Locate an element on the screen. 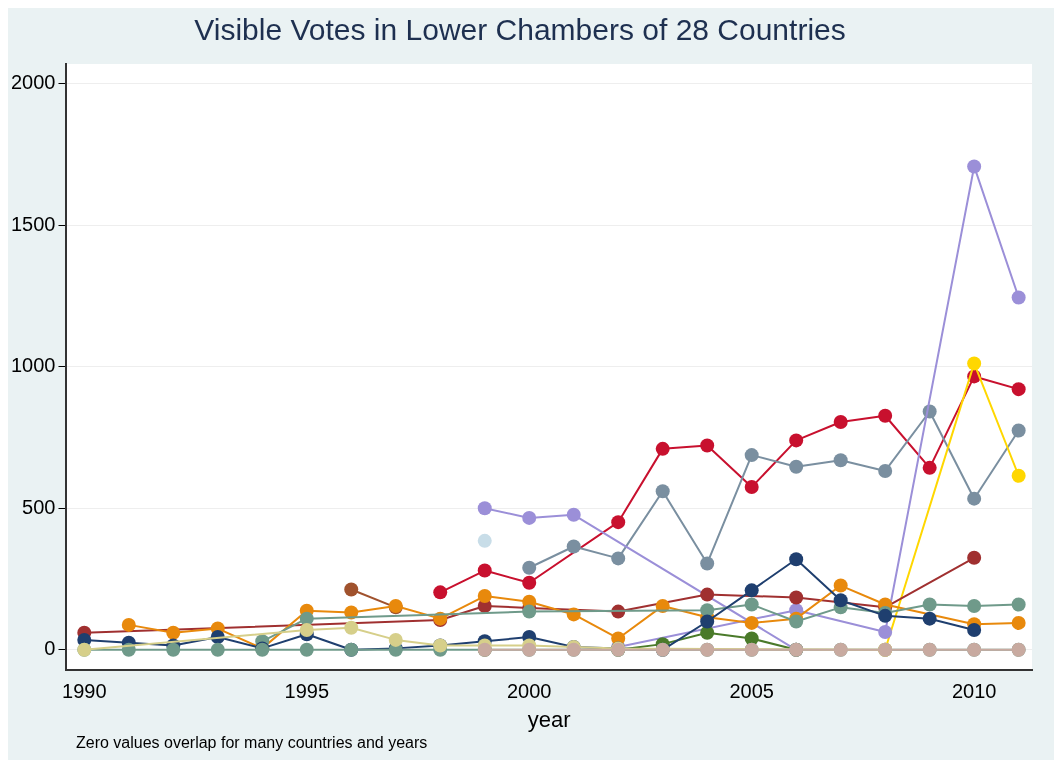  x-tick-label: 2005 is located at coordinates (751, 691).